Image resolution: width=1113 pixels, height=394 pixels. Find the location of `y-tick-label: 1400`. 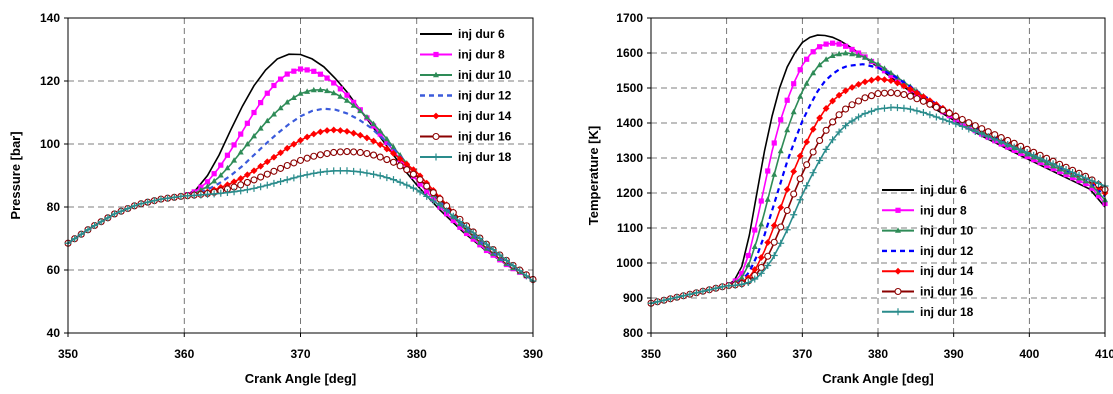

y-tick-label: 1400 is located at coordinates (629, 123).